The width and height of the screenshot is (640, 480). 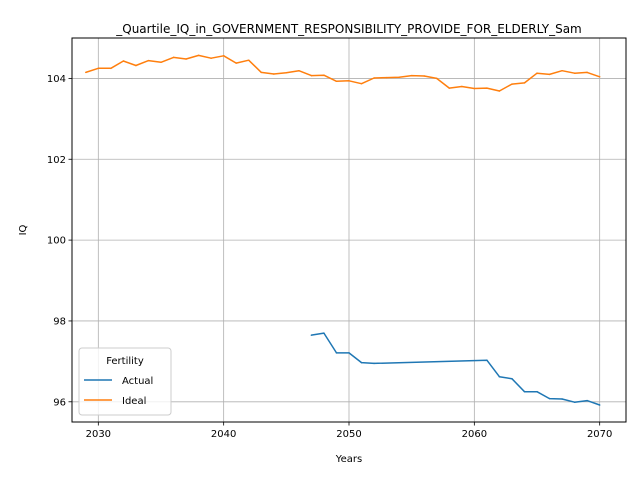 What do you see at coordinates (23, 229) in the screenshot?
I see `y-axis-label: IQ` at bounding box center [23, 229].